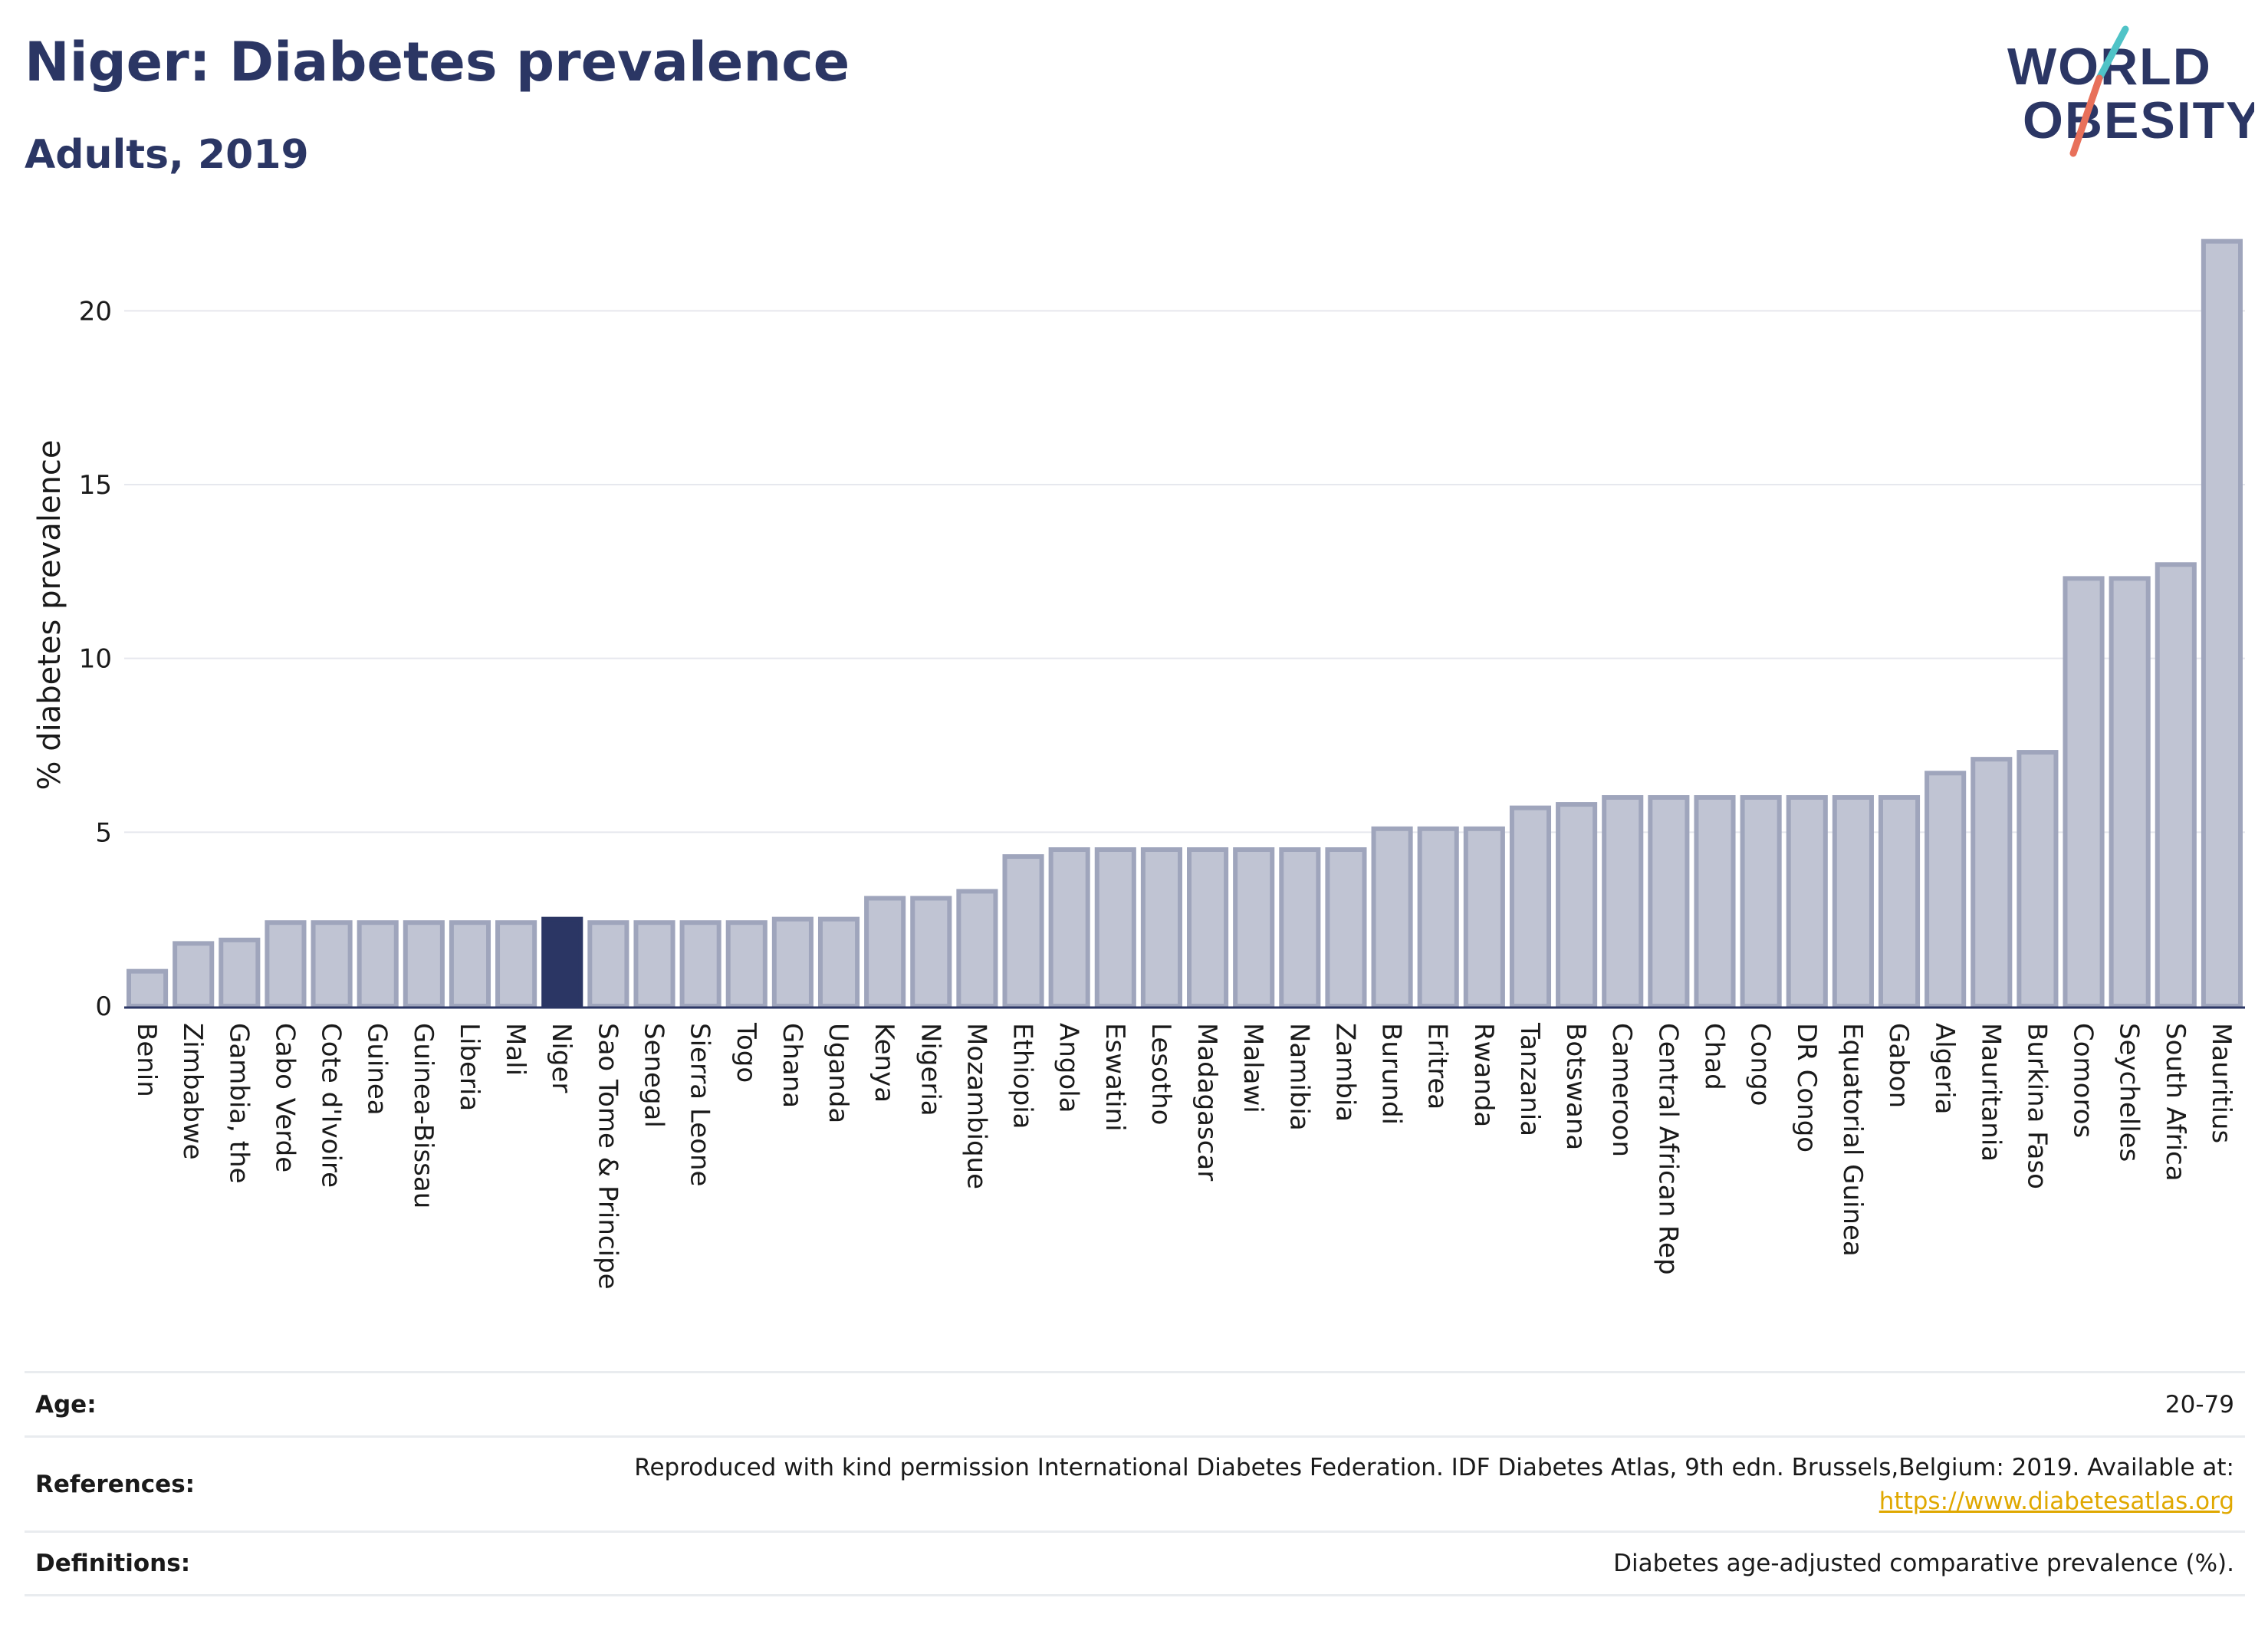 The image size is (2268, 1634). I want to click on y-tick-label: 0, so click(103, 1007).